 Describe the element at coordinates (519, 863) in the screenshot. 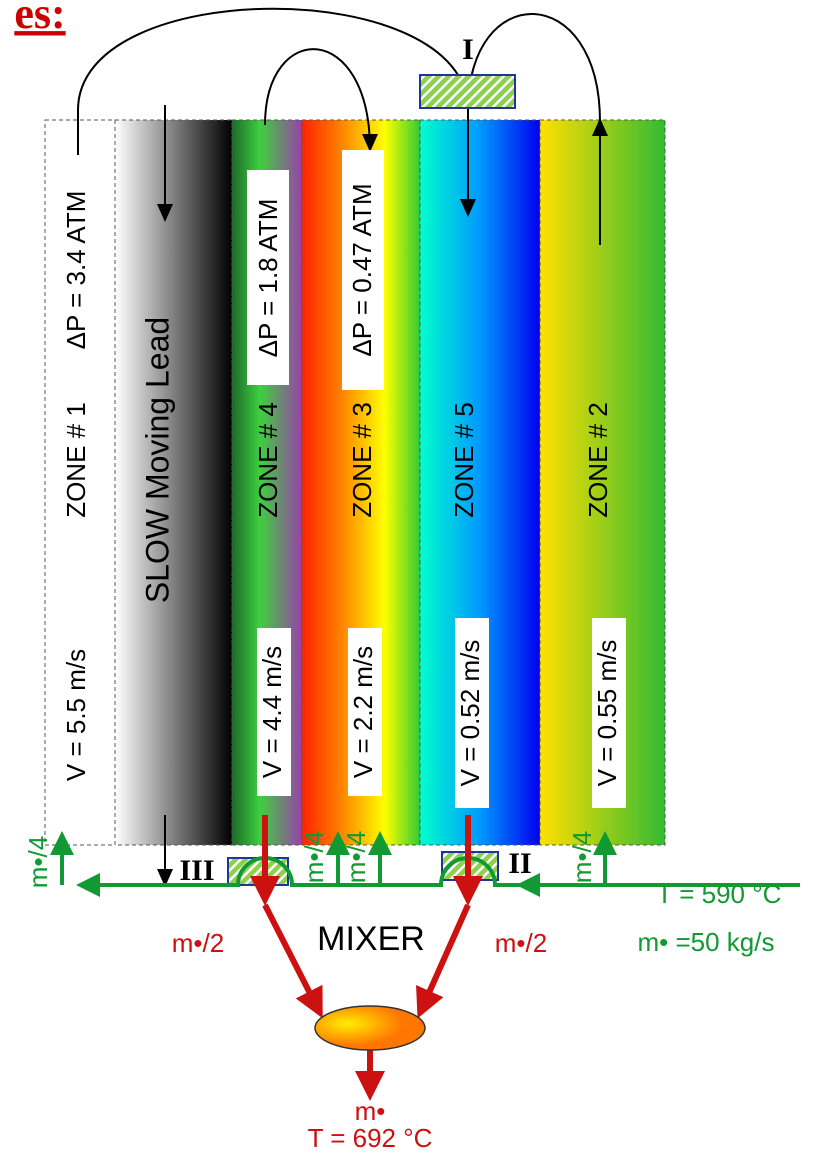

I see `valve-label: II` at that location.